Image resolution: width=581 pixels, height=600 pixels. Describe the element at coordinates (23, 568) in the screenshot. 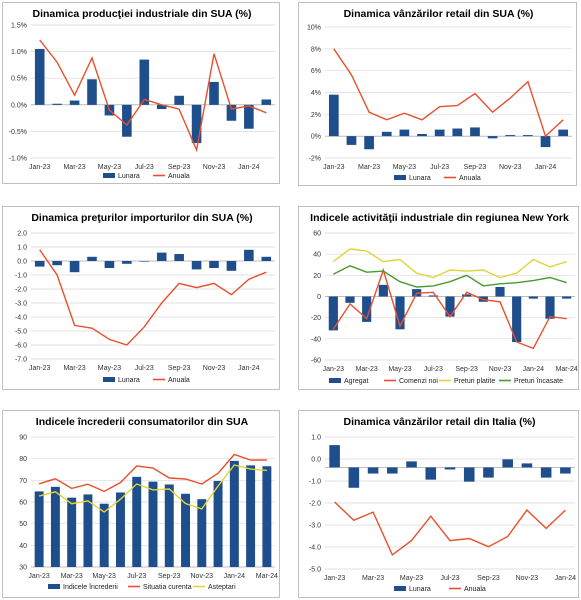

I see `y-tick-label: 30` at that location.